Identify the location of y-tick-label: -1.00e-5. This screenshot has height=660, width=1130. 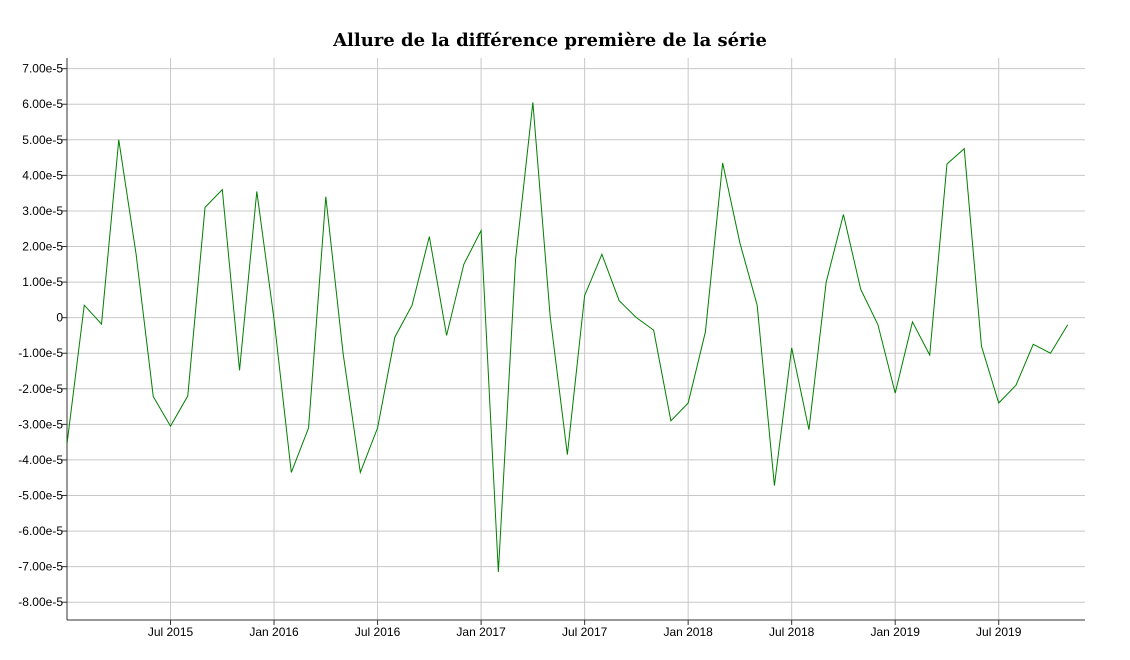
(40, 353).